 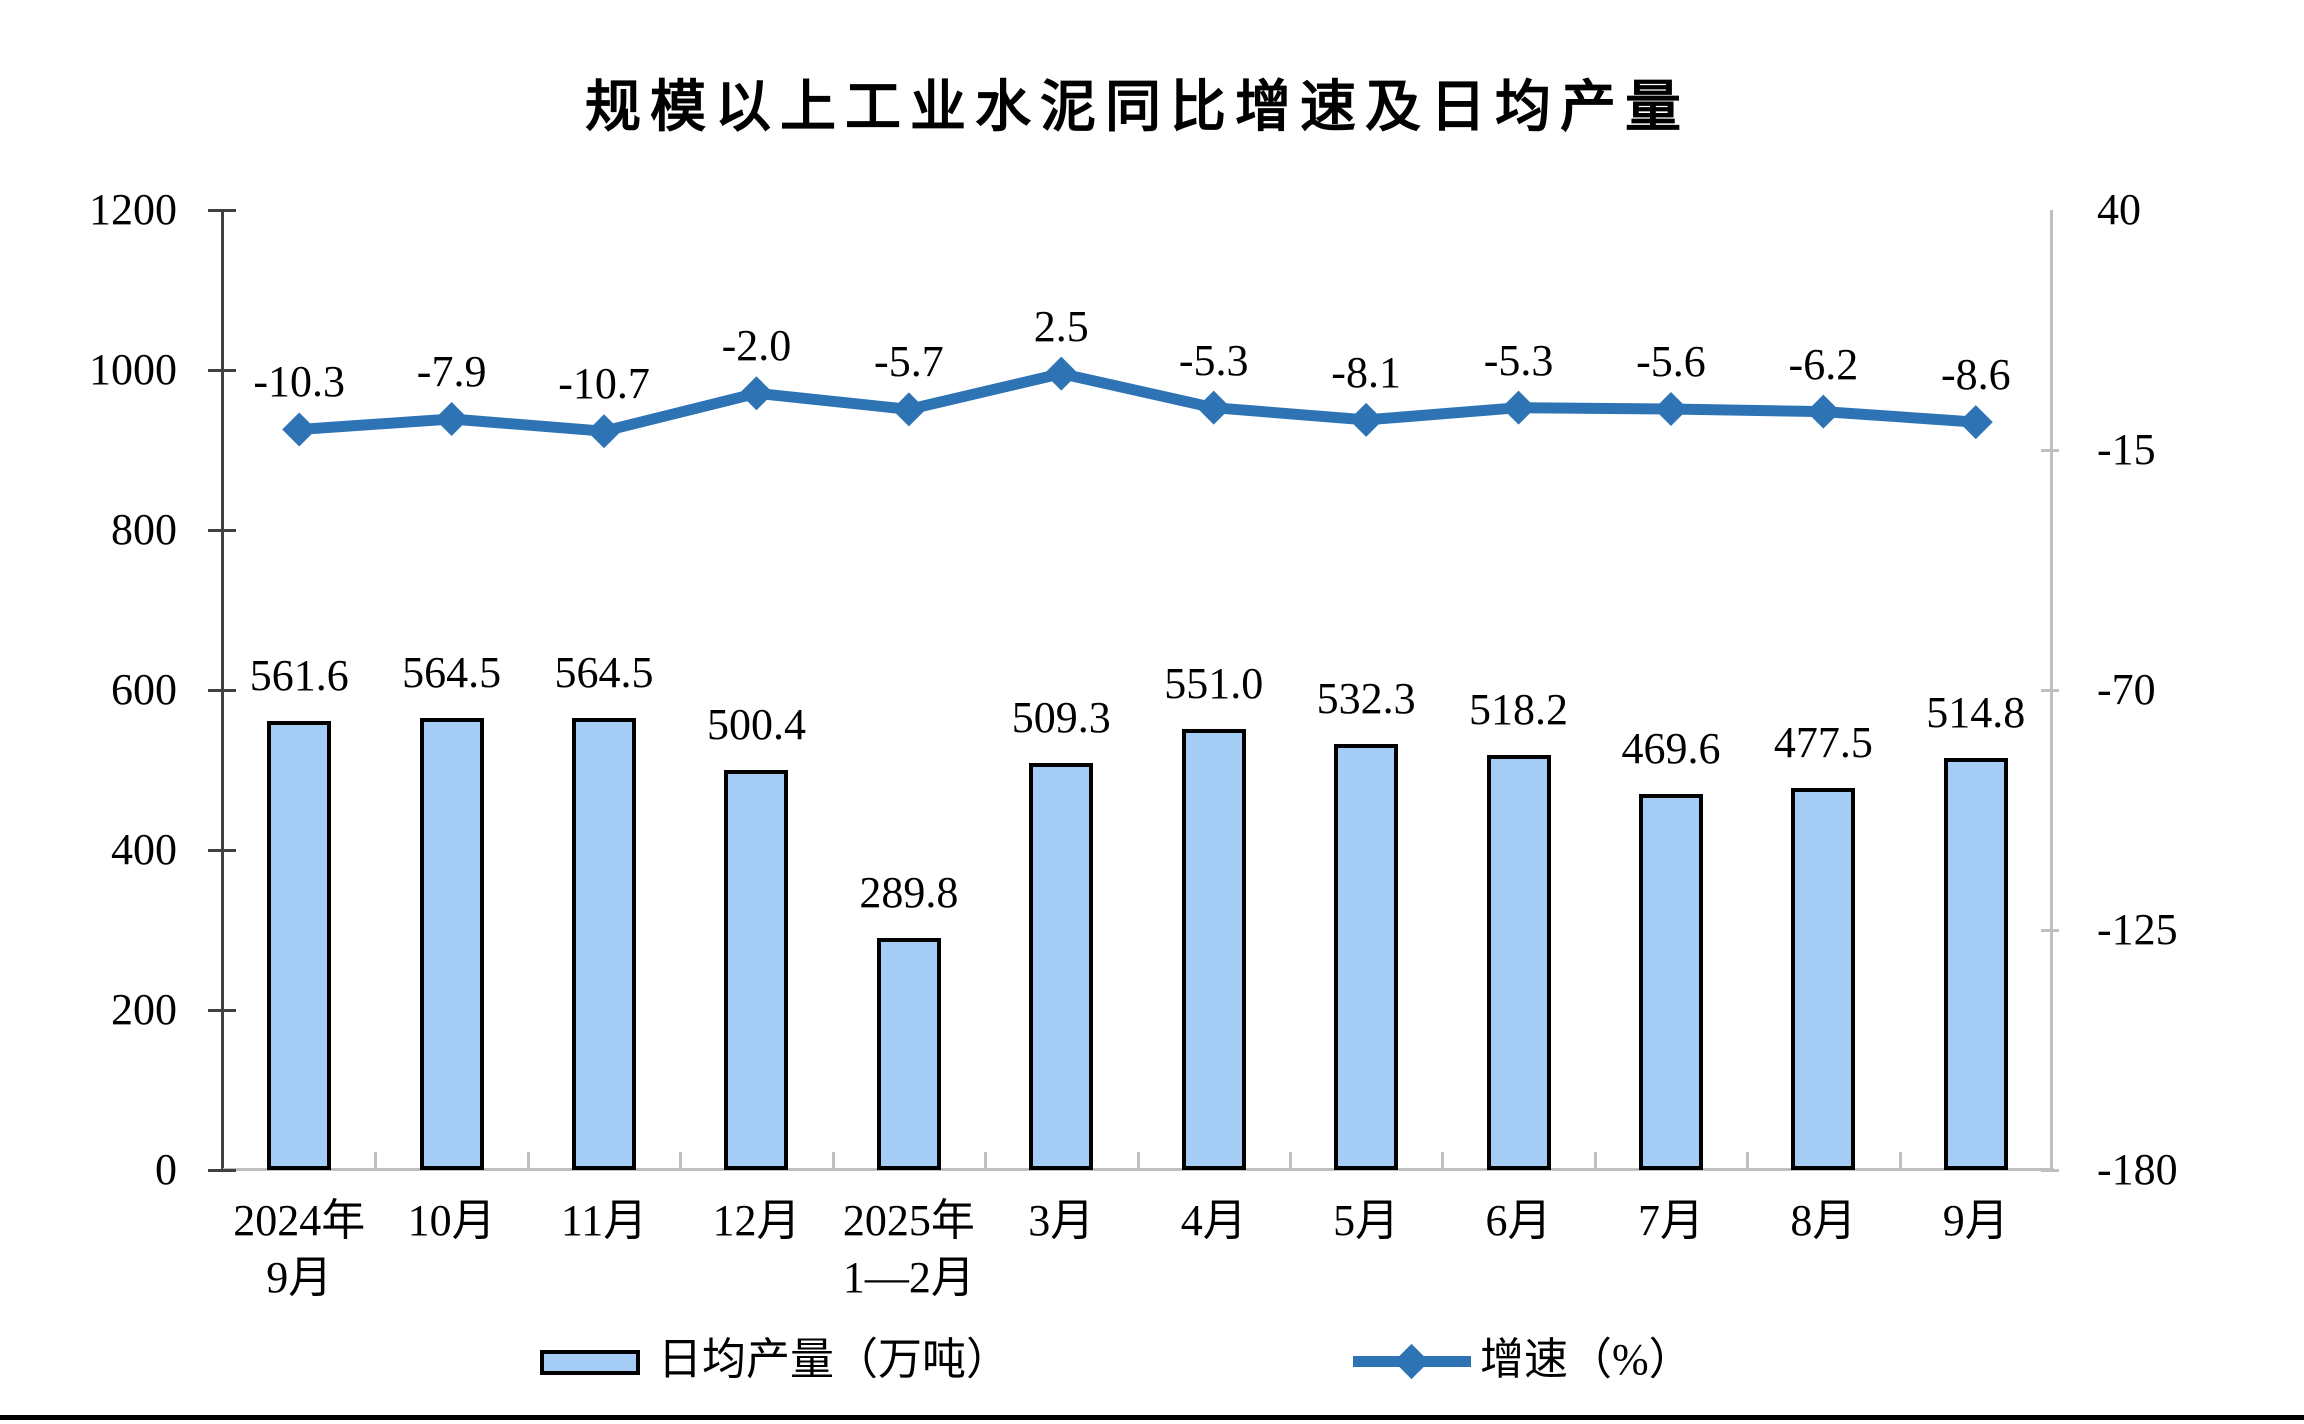 What do you see at coordinates (144, 529) in the screenshot?
I see `y-axis-left-label: 800` at bounding box center [144, 529].